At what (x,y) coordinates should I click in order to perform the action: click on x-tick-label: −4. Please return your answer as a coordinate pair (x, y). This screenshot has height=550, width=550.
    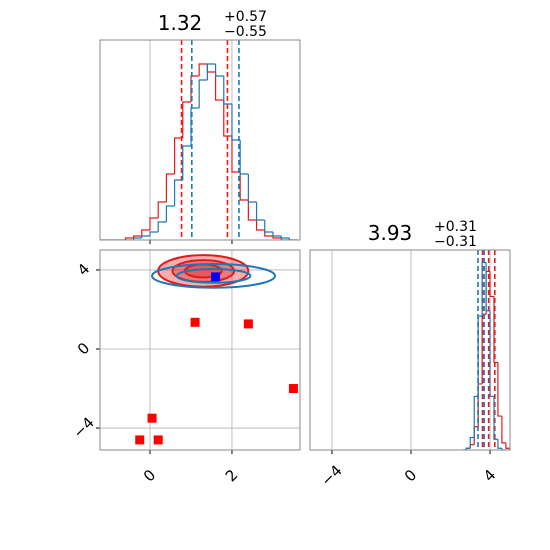
    Looking at the image, I should click on (331, 475).